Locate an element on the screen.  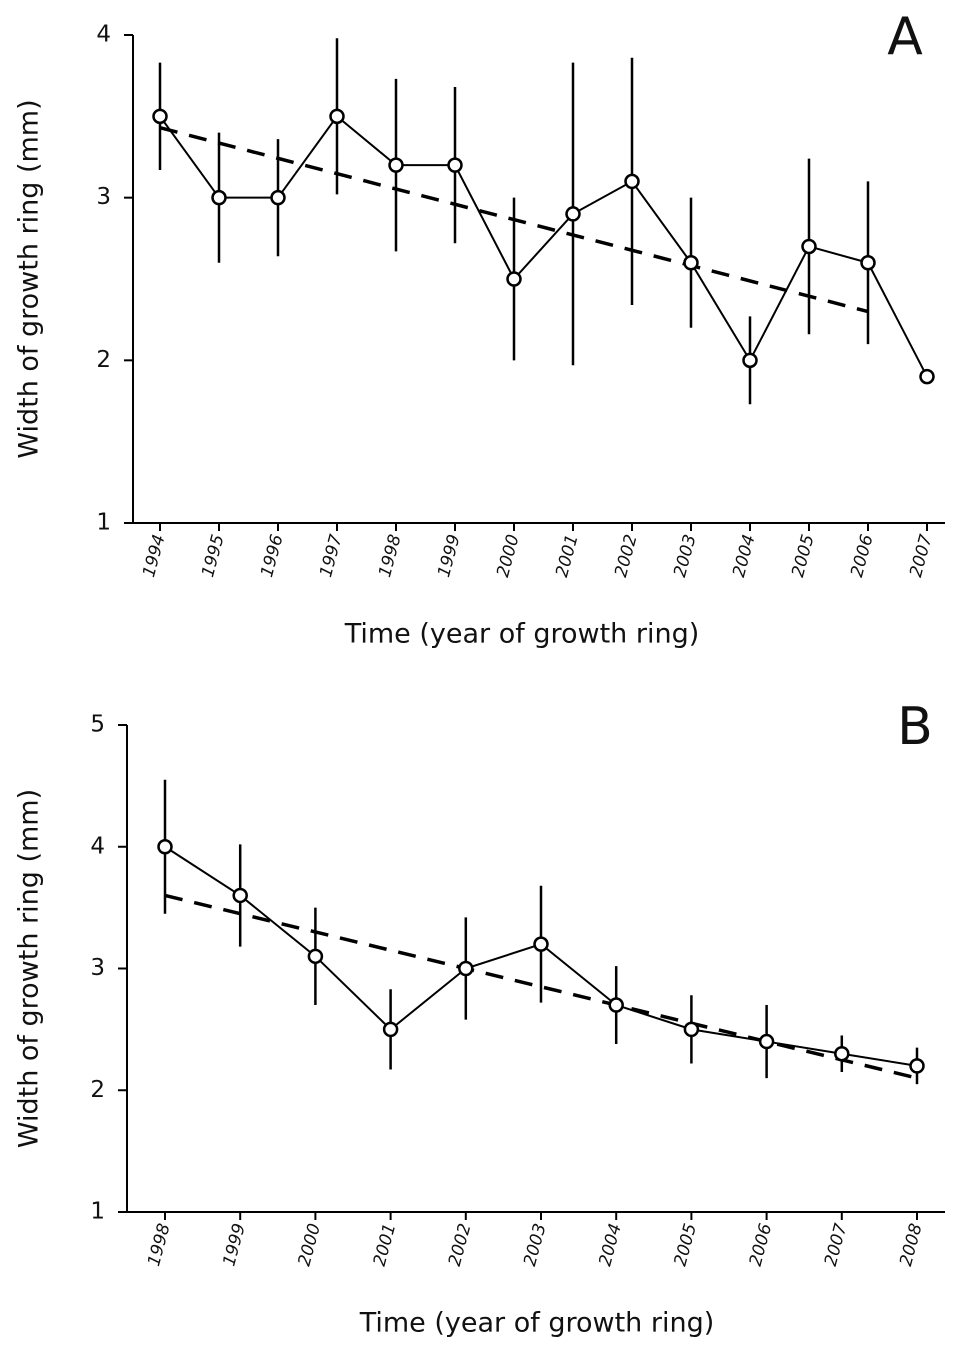
panel-label: B is located at coordinates (915, 727).